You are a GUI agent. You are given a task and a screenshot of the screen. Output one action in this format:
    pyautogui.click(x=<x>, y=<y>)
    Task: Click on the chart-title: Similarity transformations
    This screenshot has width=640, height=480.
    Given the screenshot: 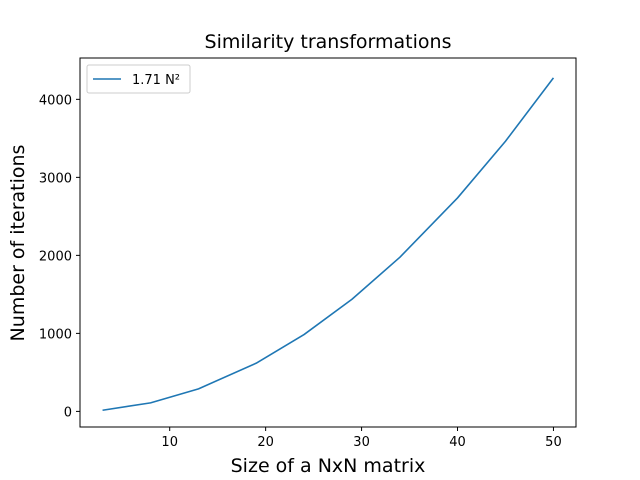 What is the action you would take?
    pyautogui.click(x=328, y=42)
    